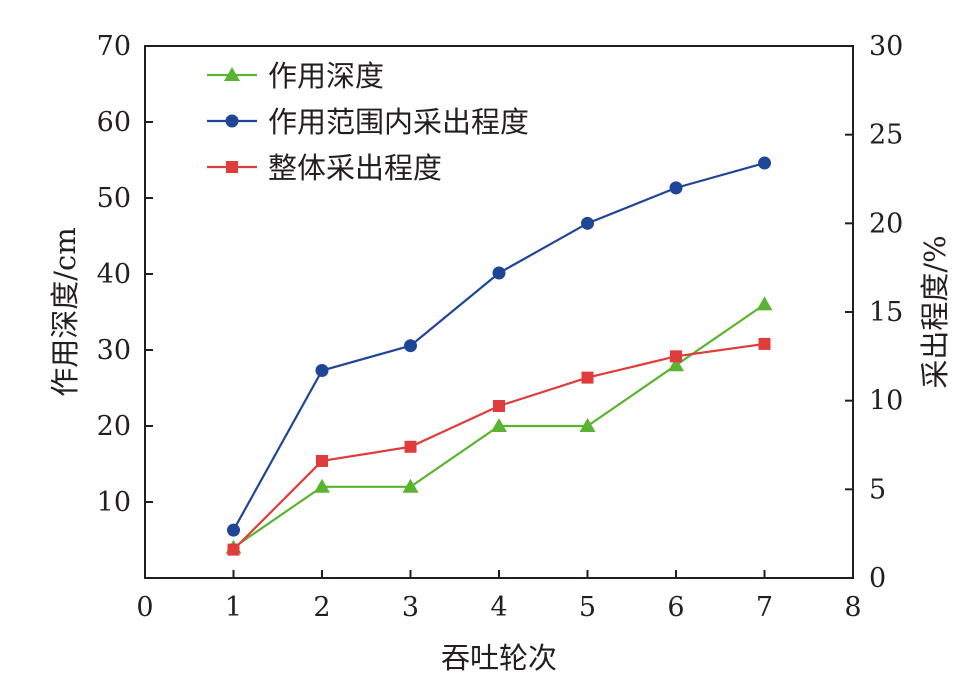 The height and width of the screenshot is (689, 980). I want to click on x-tick-label: 5, so click(587, 607).